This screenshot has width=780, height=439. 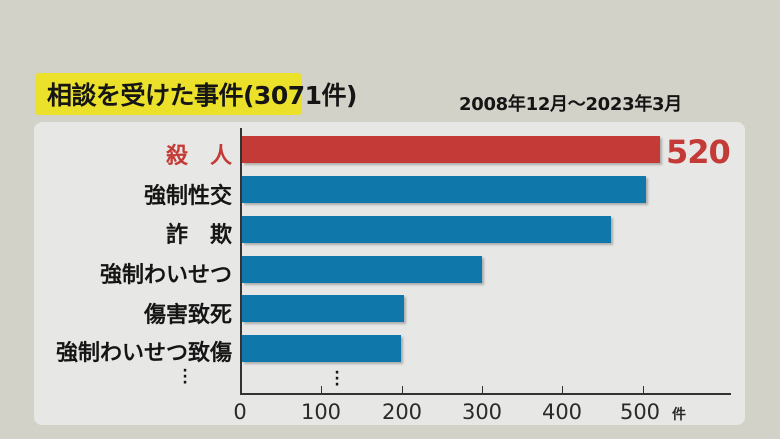 What do you see at coordinates (485, 394) in the screenshot?
I see `x-axis-line` at bounding box center [485, 394].